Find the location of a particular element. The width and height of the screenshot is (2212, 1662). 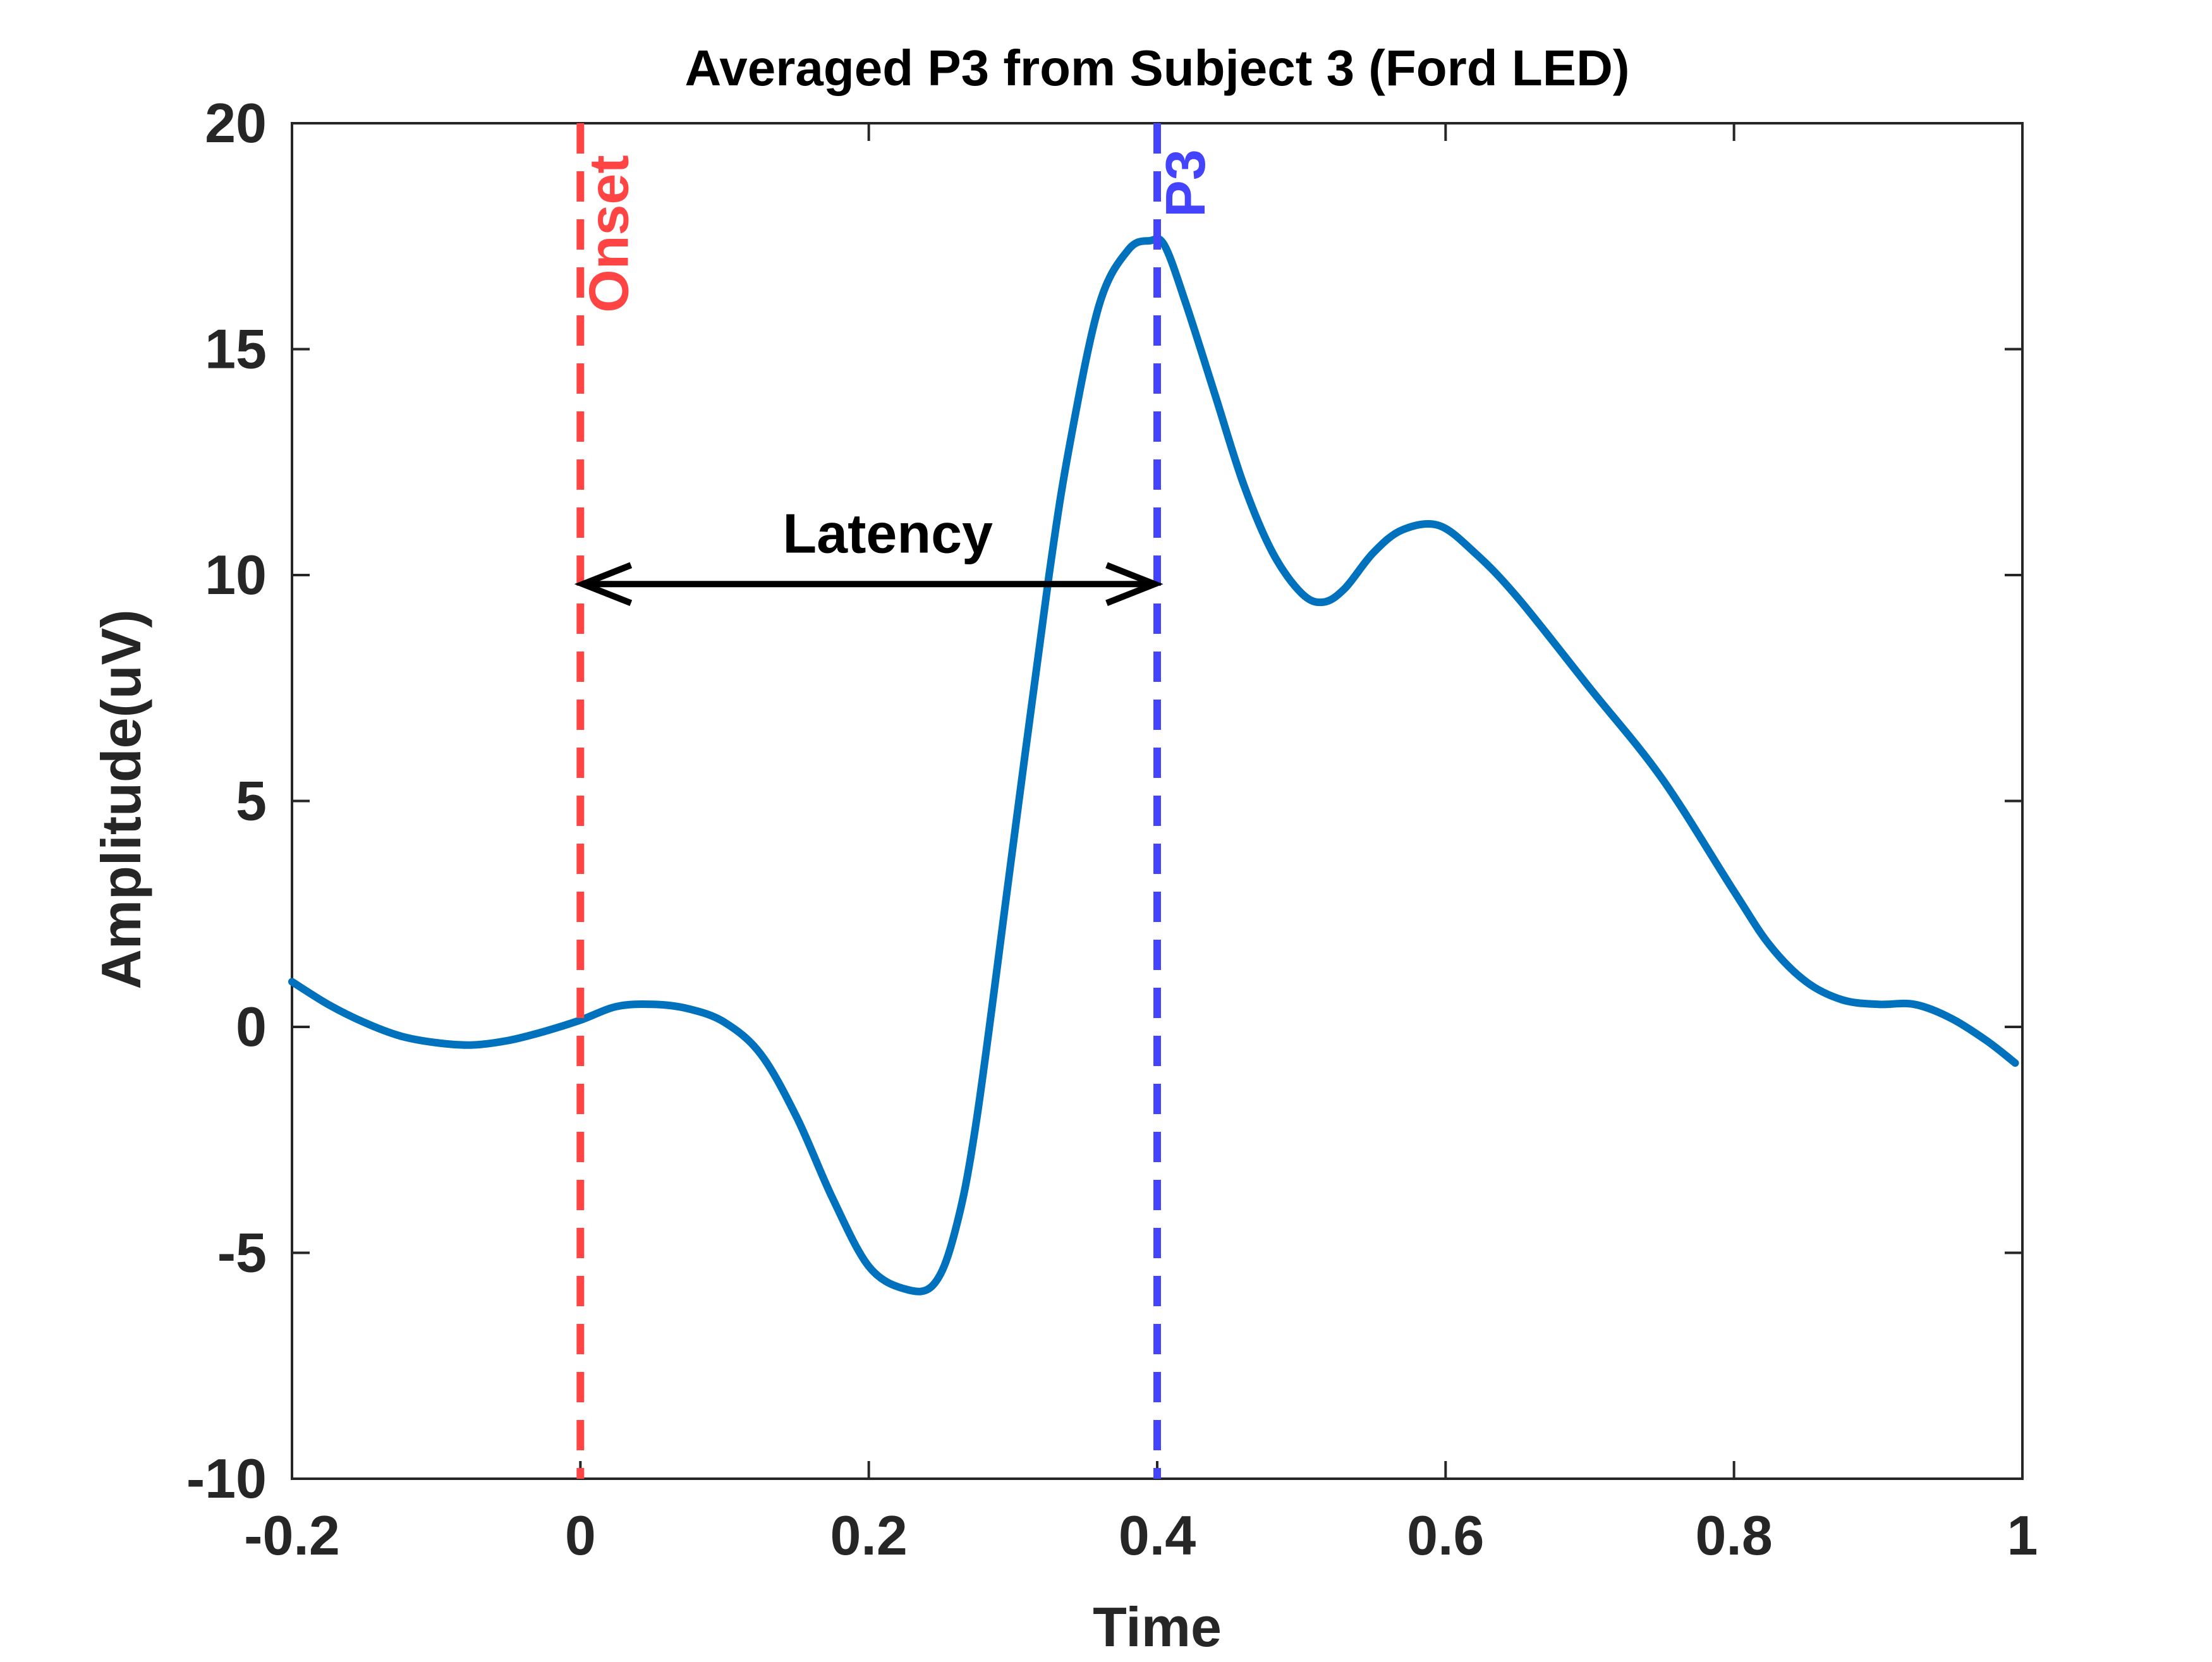

latency-arrow-head-right is located at coordinates (1134, 584).